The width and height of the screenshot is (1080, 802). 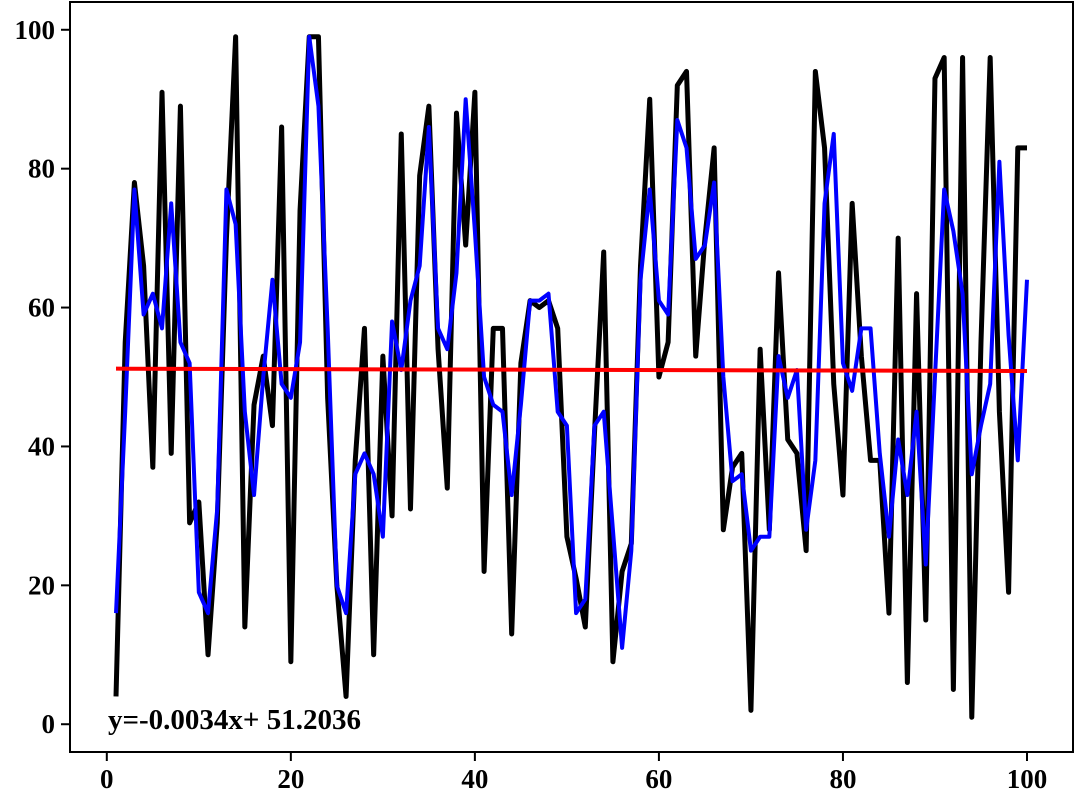 What do you see at coordinates (290, 779) in the screenshot?
I see `x-tick-label: 20` at bounding box center [290, 779].